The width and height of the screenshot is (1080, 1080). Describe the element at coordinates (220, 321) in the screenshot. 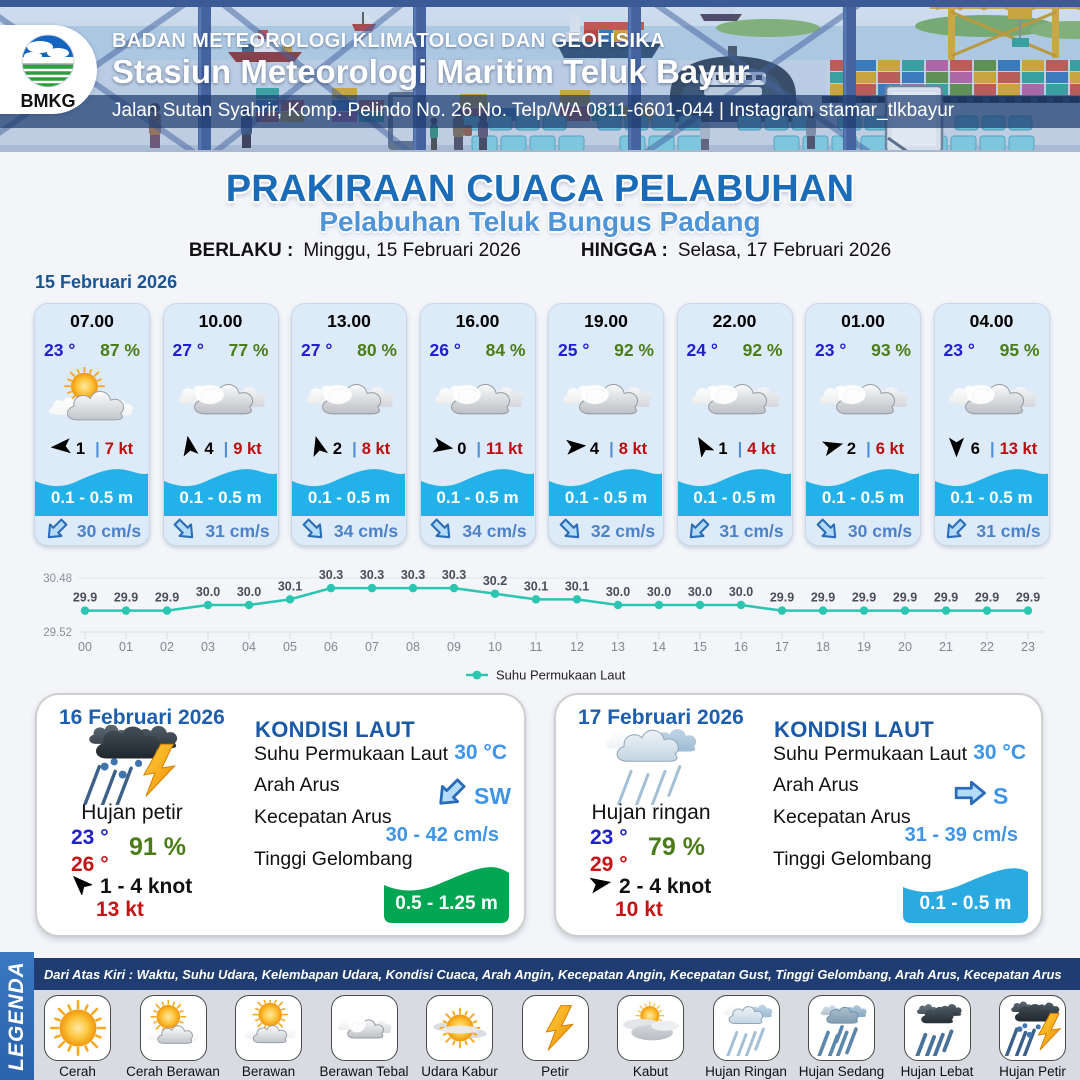

I see `hourly-time: 10.00` at that location.